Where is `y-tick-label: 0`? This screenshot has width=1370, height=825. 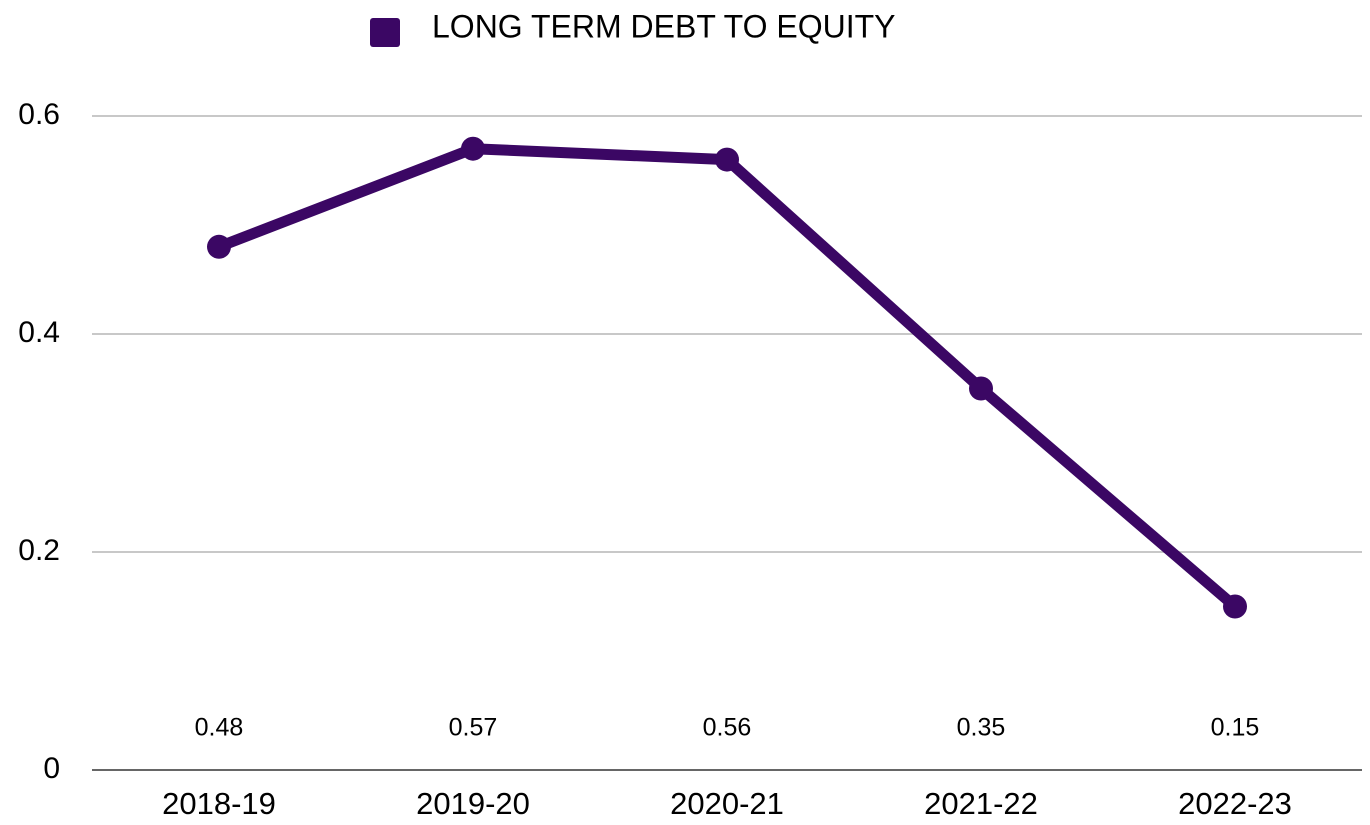 y-tick-label: 0 is located at coordinates (51, 768).